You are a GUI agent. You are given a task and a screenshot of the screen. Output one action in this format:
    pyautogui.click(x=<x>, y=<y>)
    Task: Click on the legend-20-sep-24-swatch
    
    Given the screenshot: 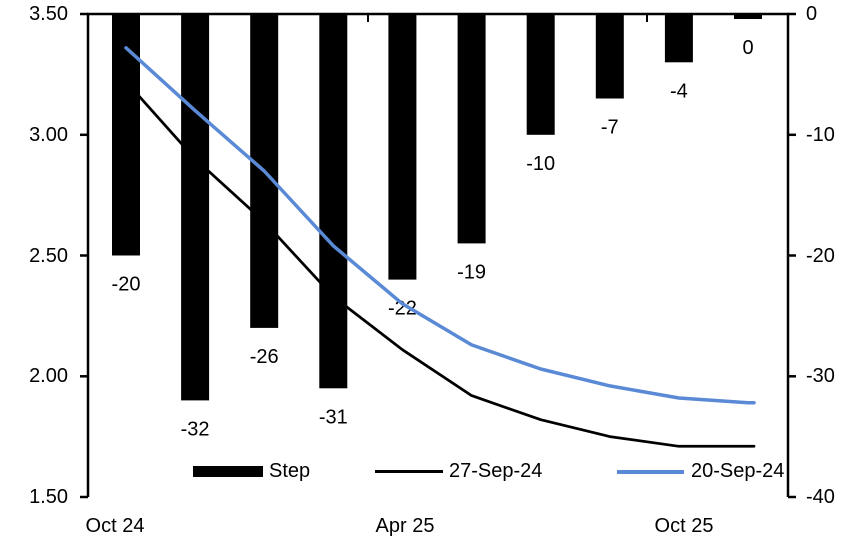 What is the action you would take?
    pyautogui.click(x=650, y=472)
    